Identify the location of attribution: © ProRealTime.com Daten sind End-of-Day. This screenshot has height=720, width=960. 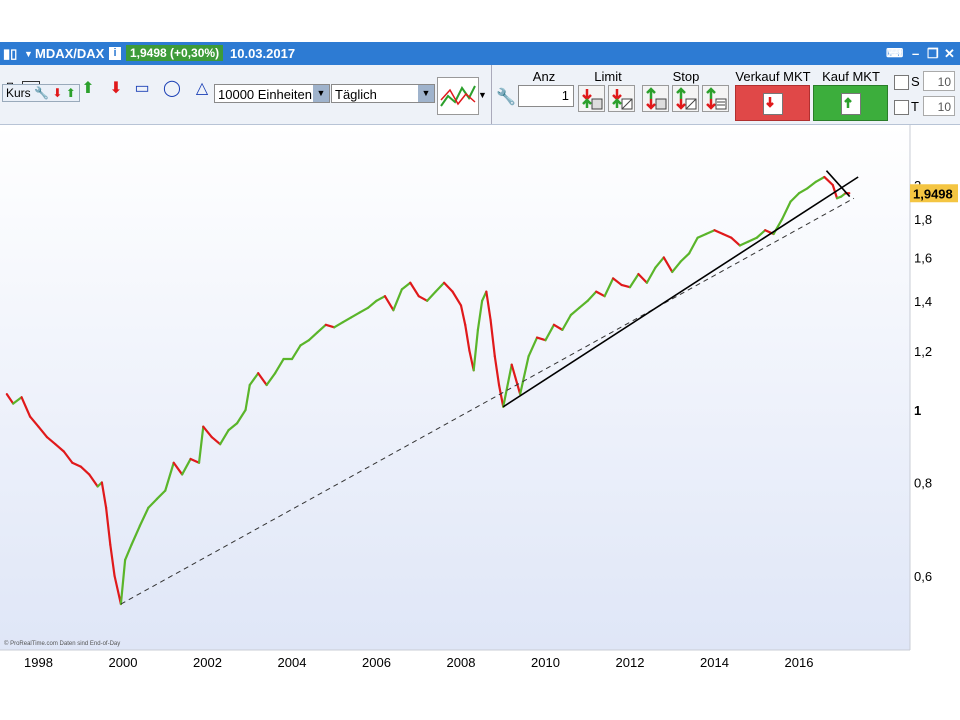
(62, 644).